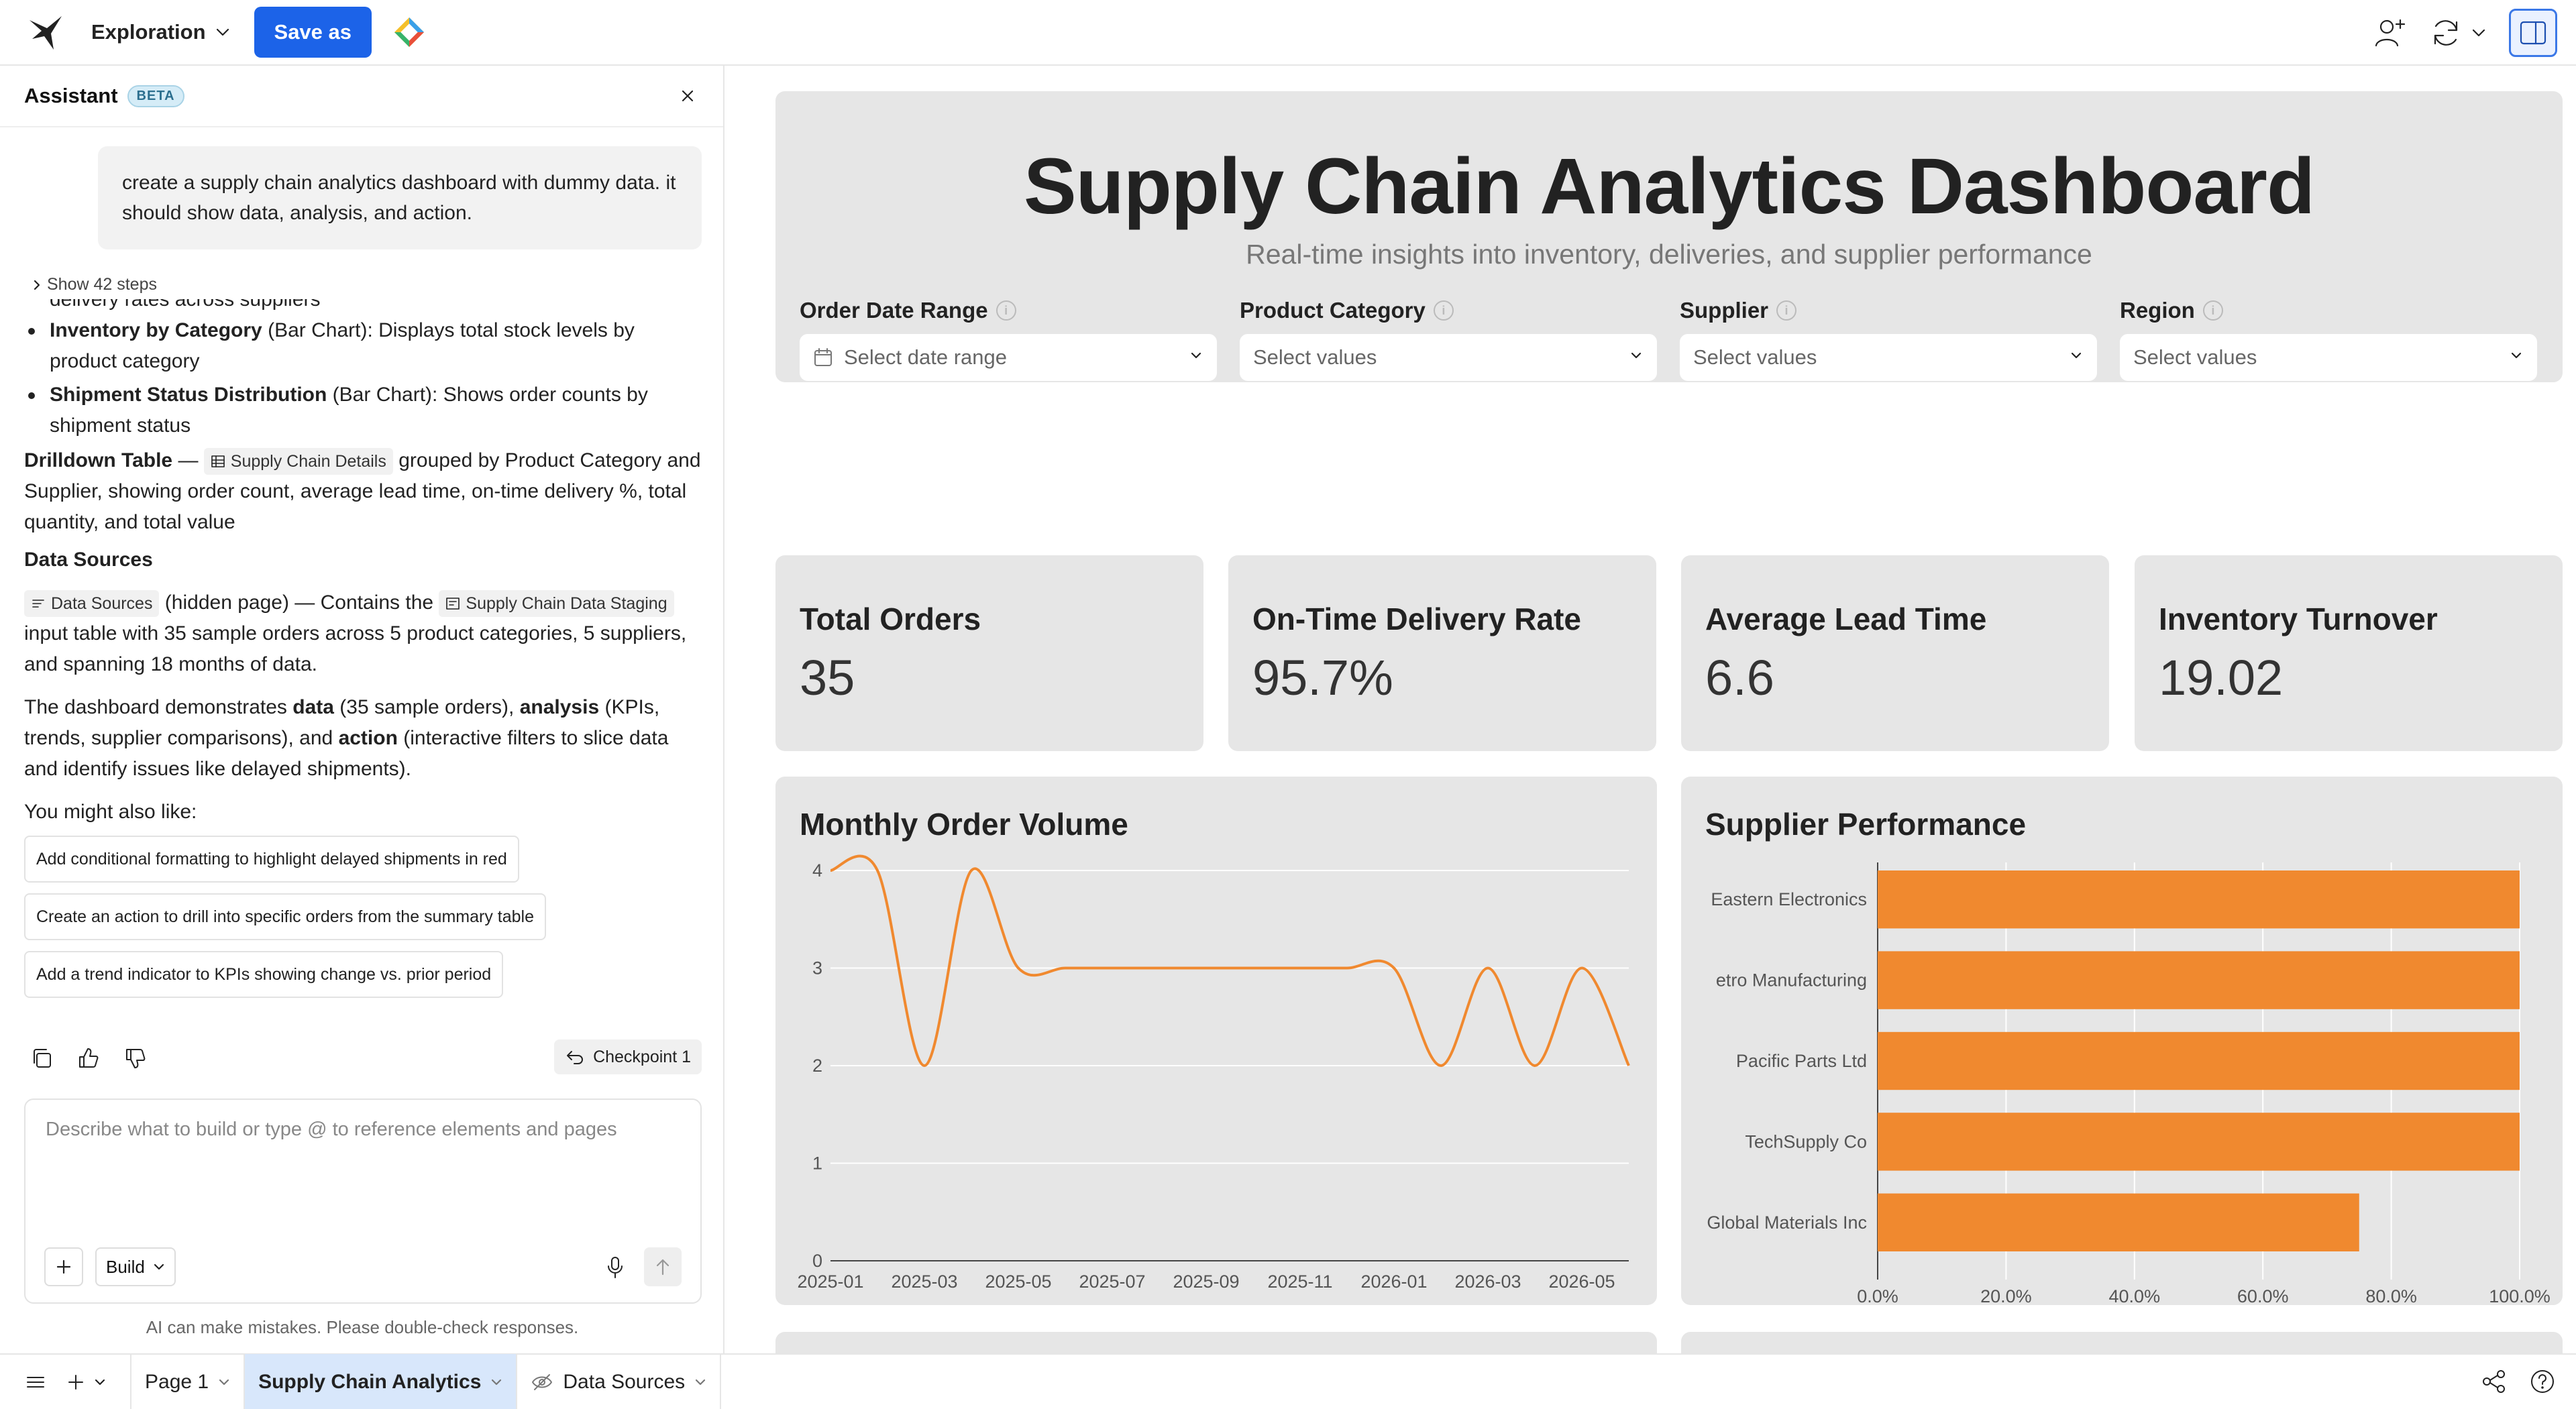  I want to click on kpi-card-total-orders: Total Orders 35, so click(989, 653).